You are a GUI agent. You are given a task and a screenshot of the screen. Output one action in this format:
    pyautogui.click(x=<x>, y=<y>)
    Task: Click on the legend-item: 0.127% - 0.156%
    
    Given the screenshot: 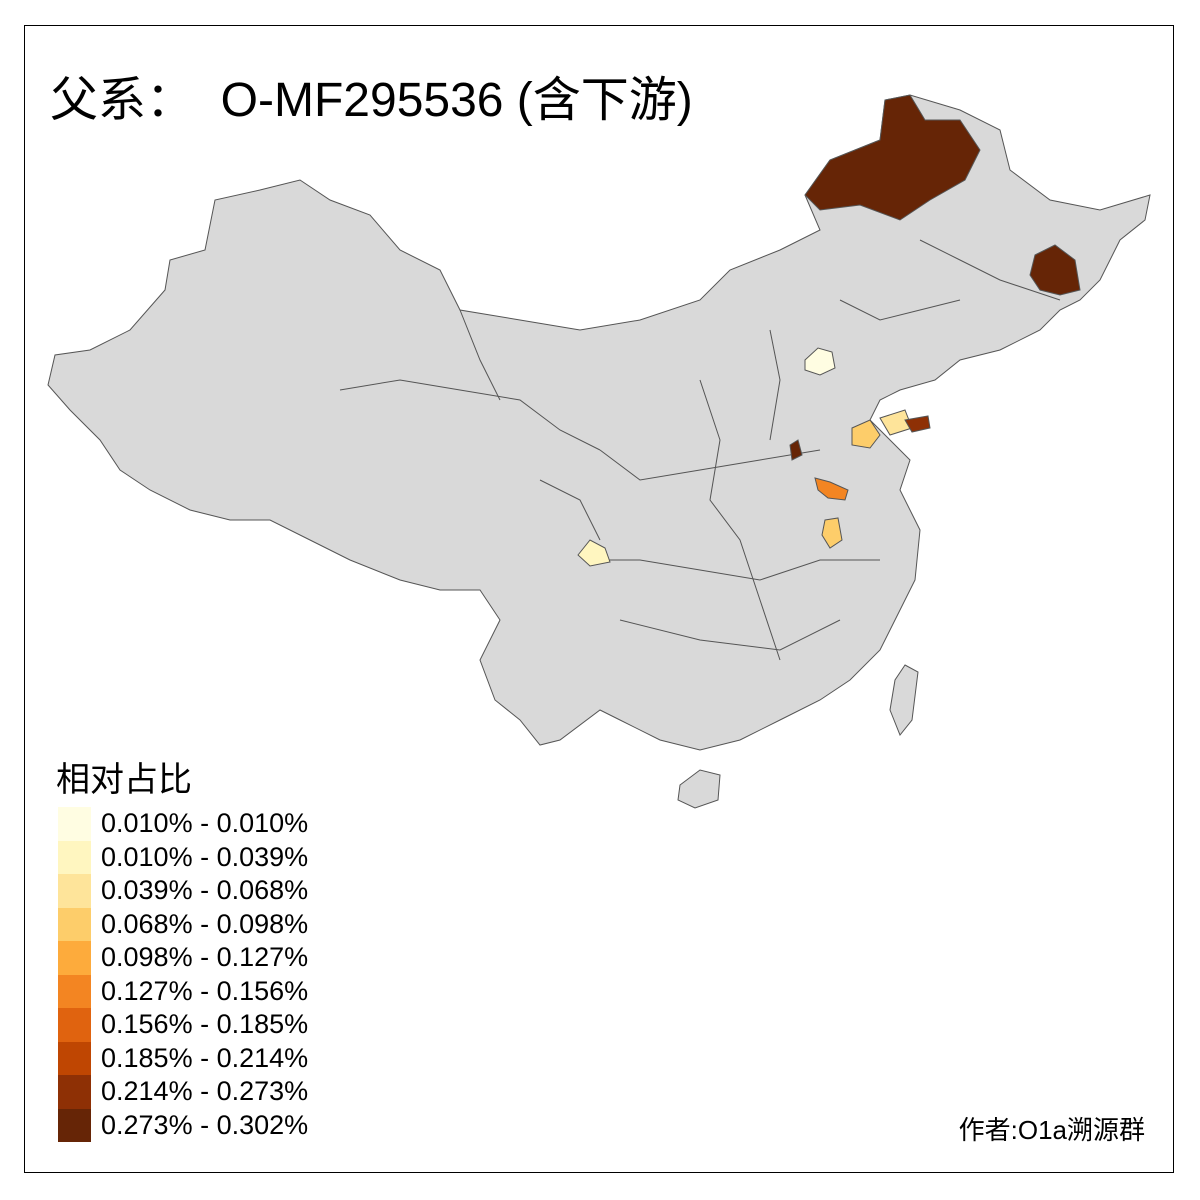 What is the action you would take?
    pyautogui.click(x=183, y=991)
    